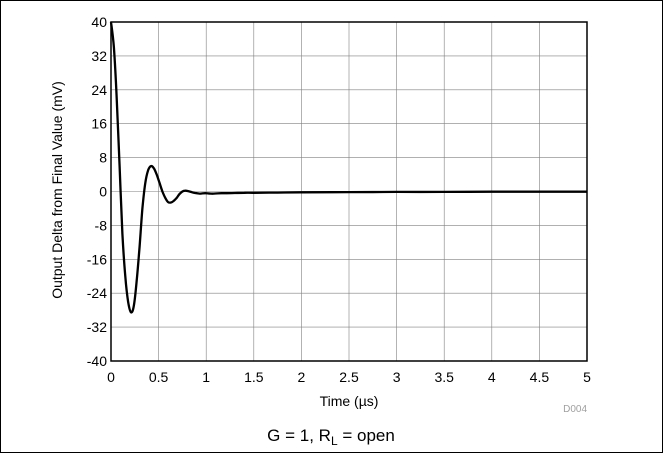 The height and width of the screenshot is (453, 663). I want to click on x-tick-label: 3, so click(397, 377).